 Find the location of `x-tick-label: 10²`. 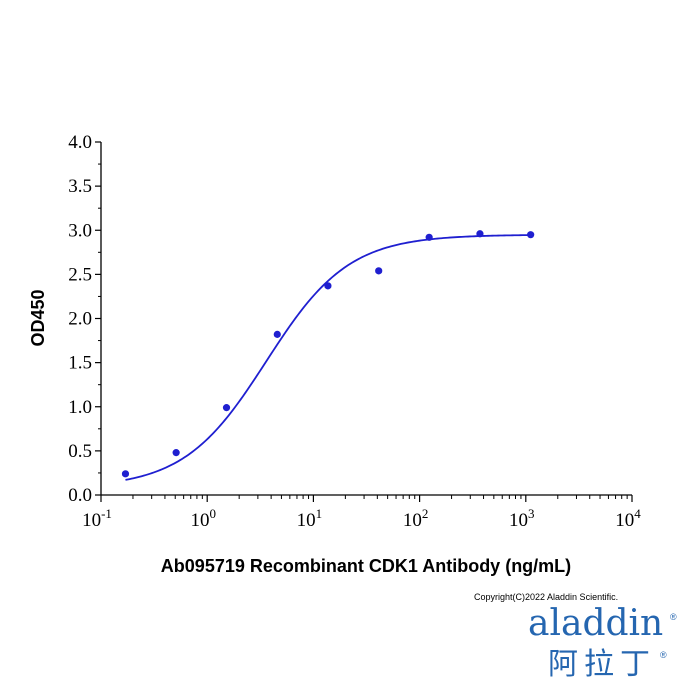

x-tick-label: 10² is located at coordinates (416, 518).